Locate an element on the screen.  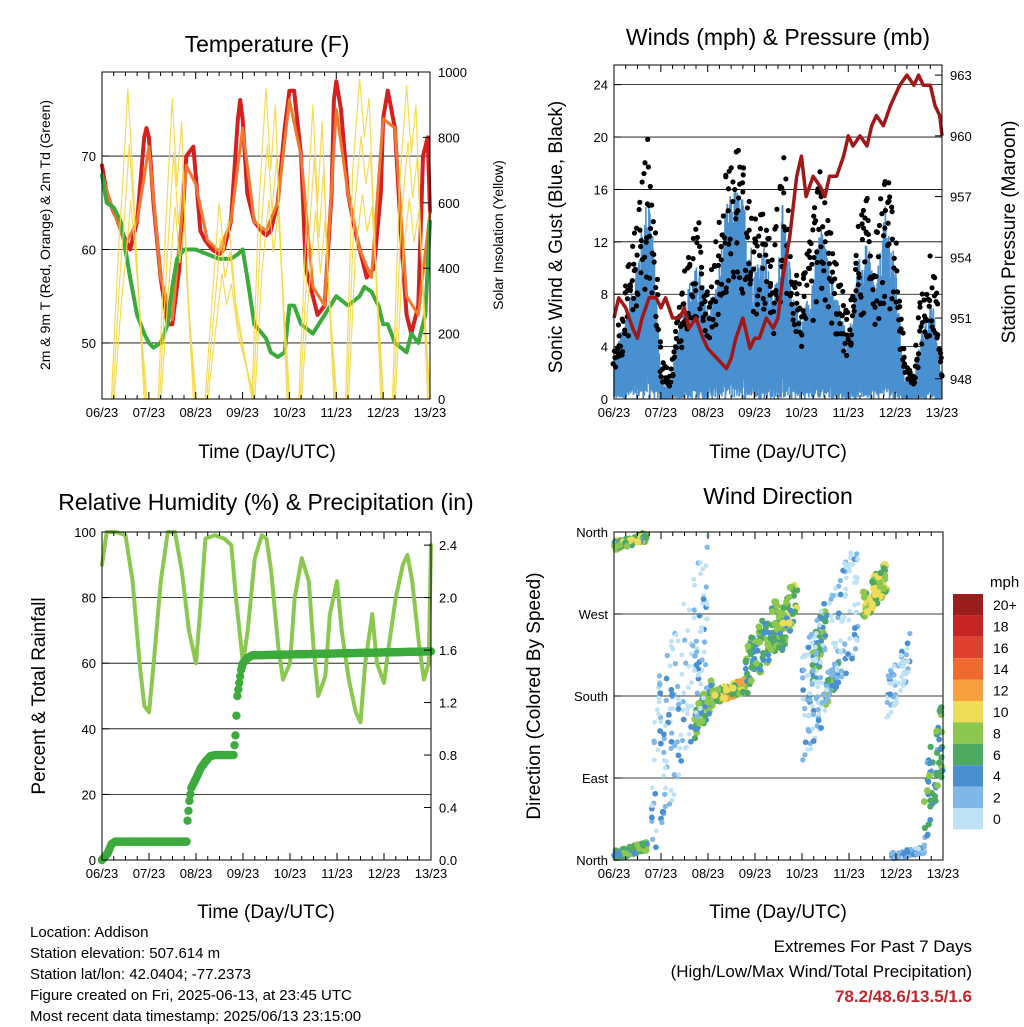
y-tick-label: 24 is located at coordinates (601, 85).